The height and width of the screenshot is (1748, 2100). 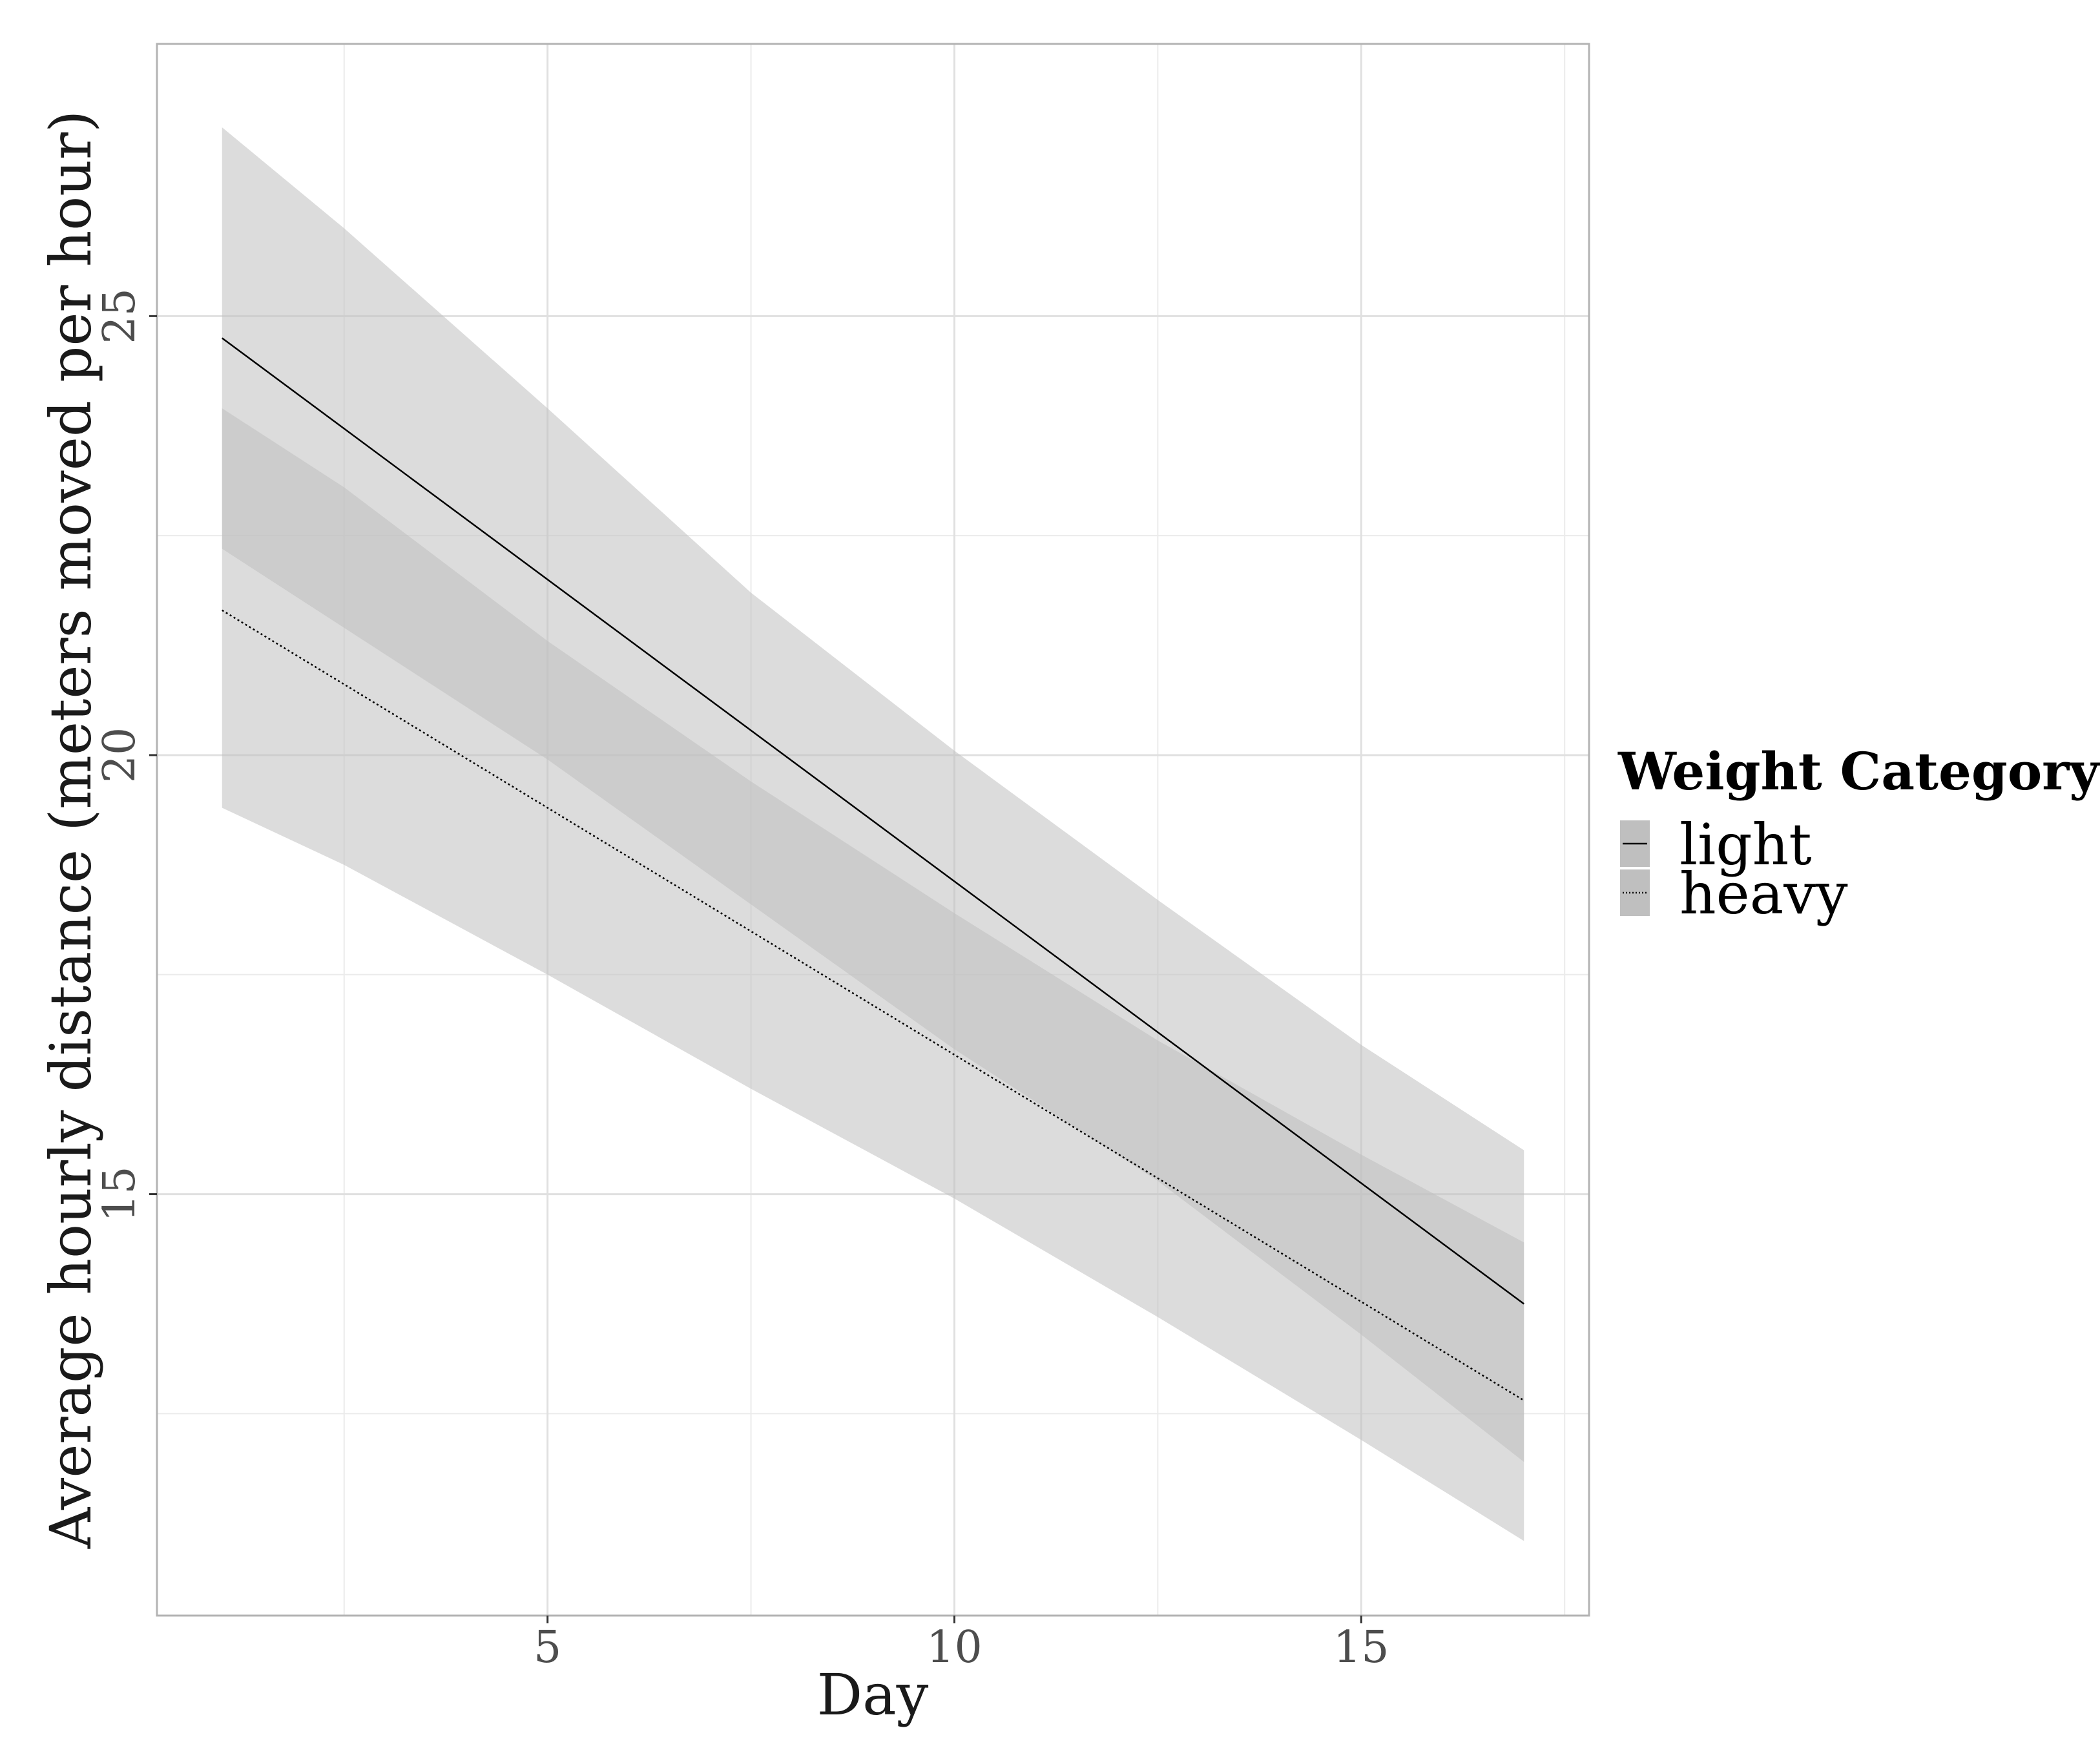 What do you see at coordinates (873, 1694) in the screenshot?
I see `x-axis-title: Day` at bounding box center [873, 1694].